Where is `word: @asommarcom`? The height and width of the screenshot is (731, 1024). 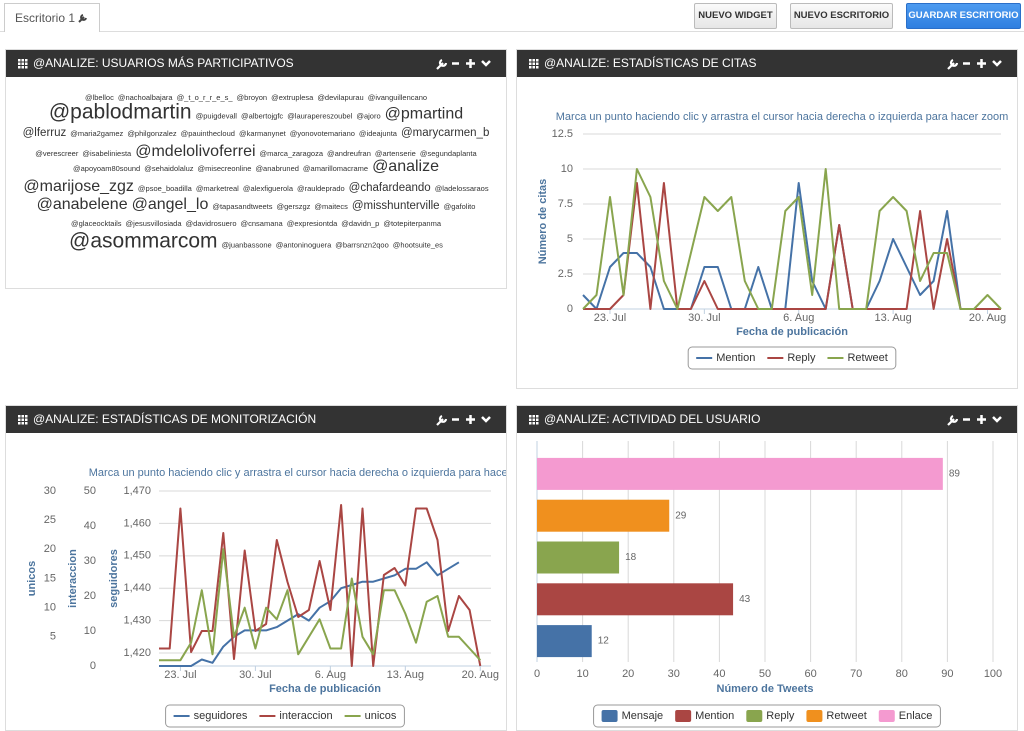
word: @asommarcom is located at coordinates (143, 241).